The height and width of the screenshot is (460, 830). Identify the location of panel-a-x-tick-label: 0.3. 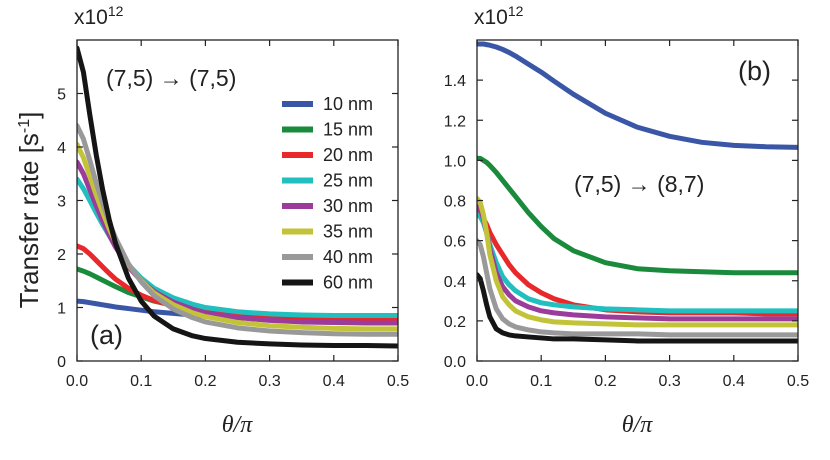
(269, 381).